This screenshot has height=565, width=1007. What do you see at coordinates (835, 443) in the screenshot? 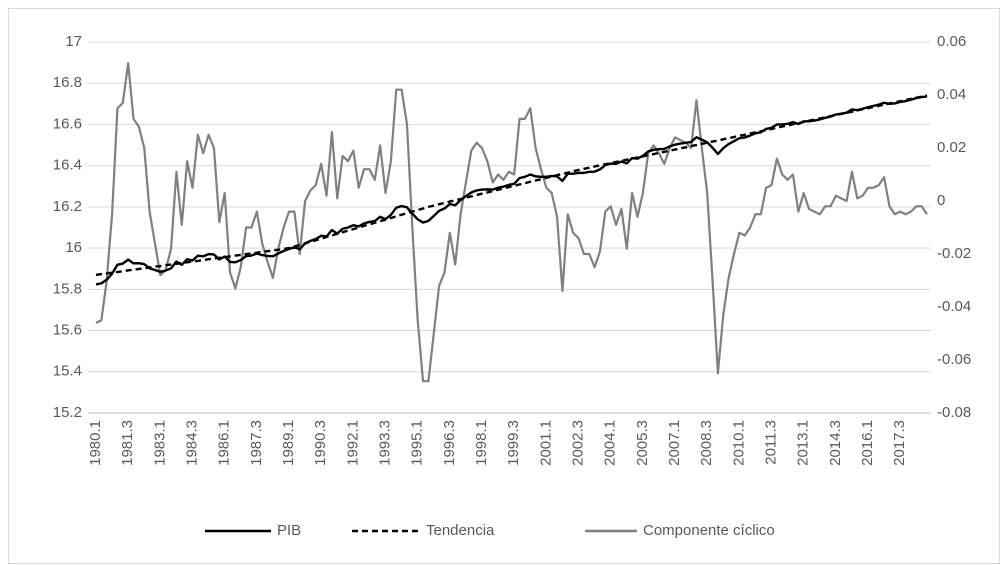
I see `x-tick-label: 2014.3` at bounding box center [835, 443].